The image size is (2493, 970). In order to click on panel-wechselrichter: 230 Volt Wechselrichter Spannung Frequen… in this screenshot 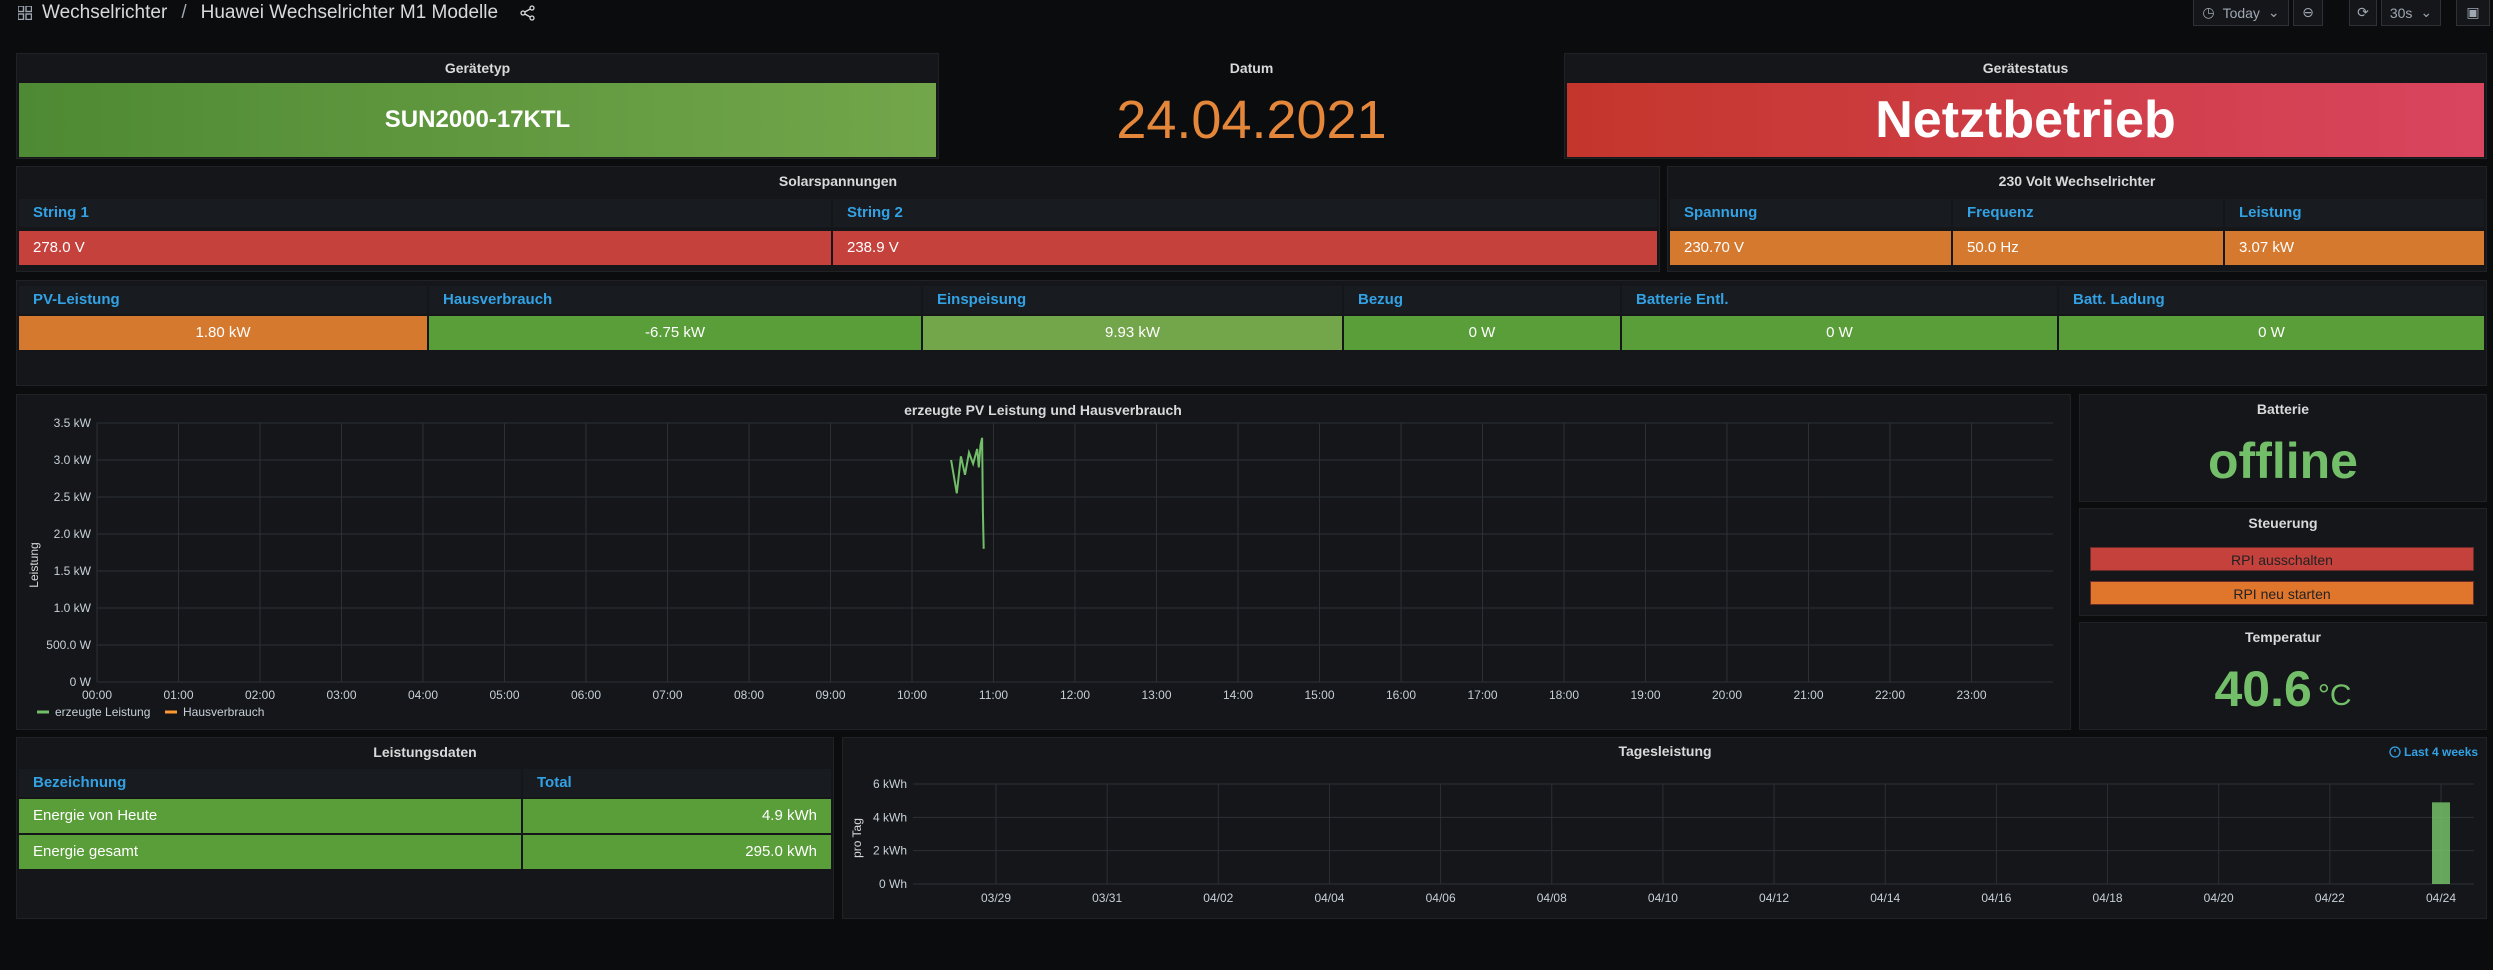, I will do `click(2077, 219)`.